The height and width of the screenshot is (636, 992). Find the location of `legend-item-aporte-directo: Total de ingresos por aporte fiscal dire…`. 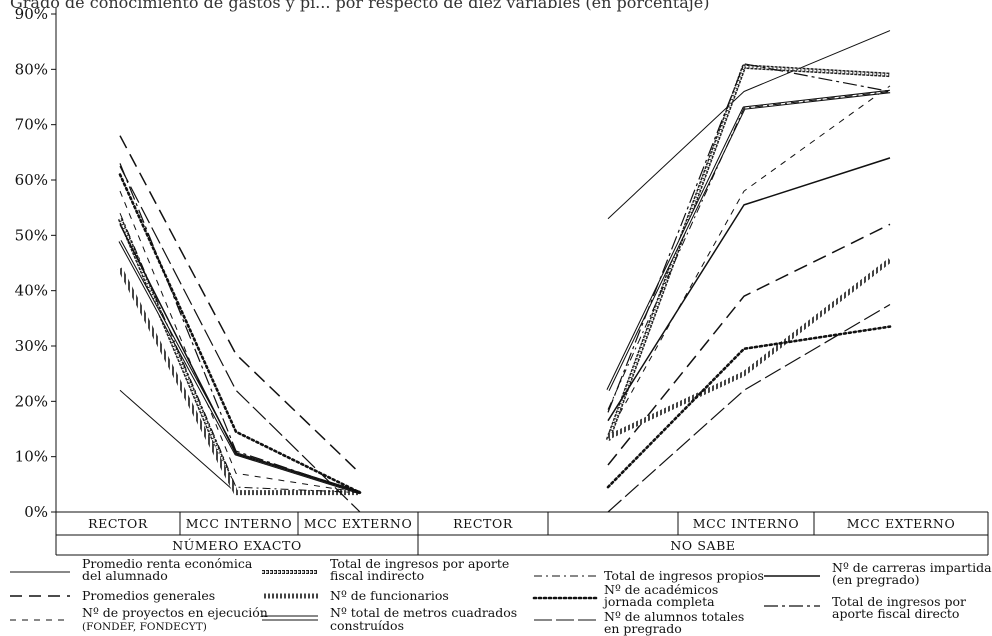

legend-item-aporte-directo: Total de ingresos por aporte fiscal dire… is located at coordinates (865, 607).